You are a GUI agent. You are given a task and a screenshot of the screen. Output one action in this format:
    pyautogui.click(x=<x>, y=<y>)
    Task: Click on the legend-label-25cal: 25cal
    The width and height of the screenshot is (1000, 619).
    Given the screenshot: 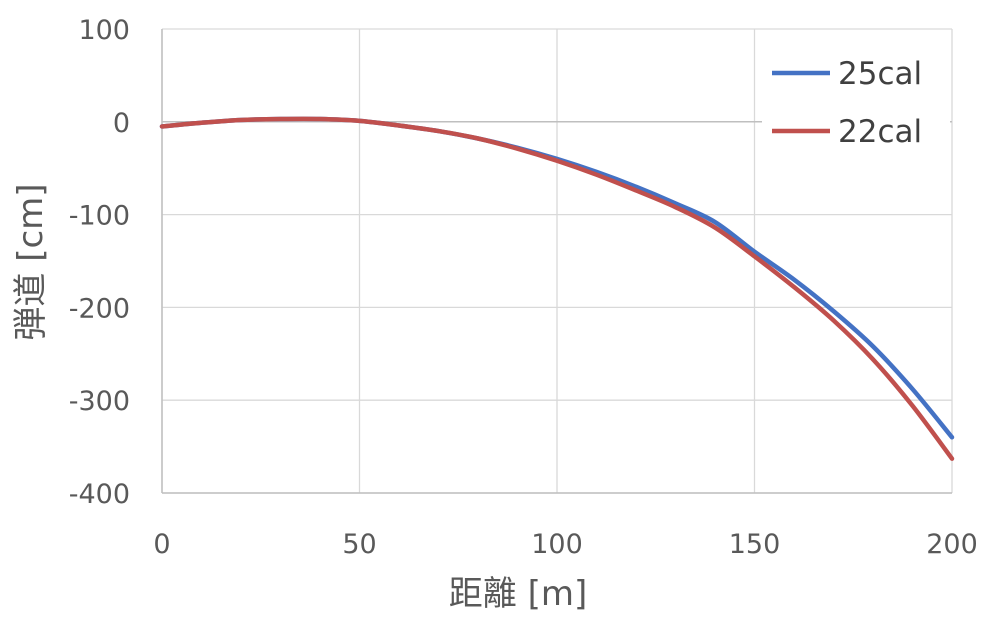 What is the action you would take?
    pyautogui.click(x=880, y=74)
    